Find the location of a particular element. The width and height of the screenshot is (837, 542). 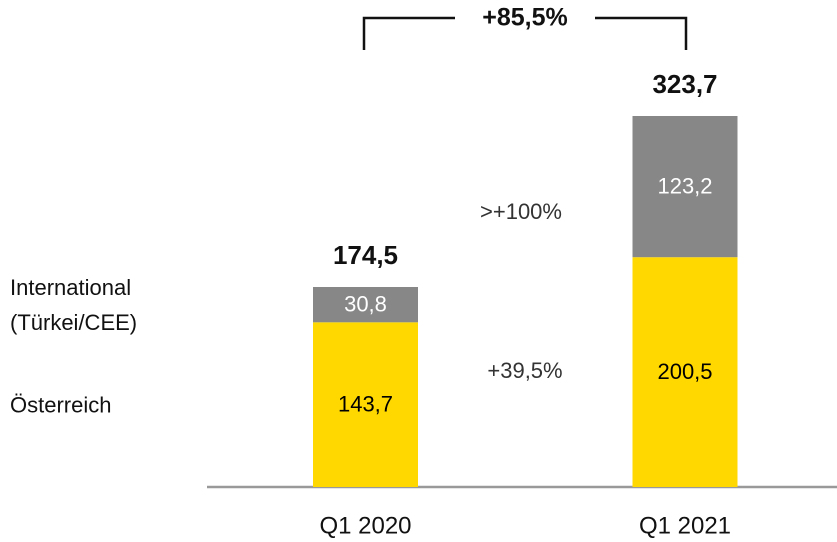

value-label: 30,8 is located at coordinates (365, 303).